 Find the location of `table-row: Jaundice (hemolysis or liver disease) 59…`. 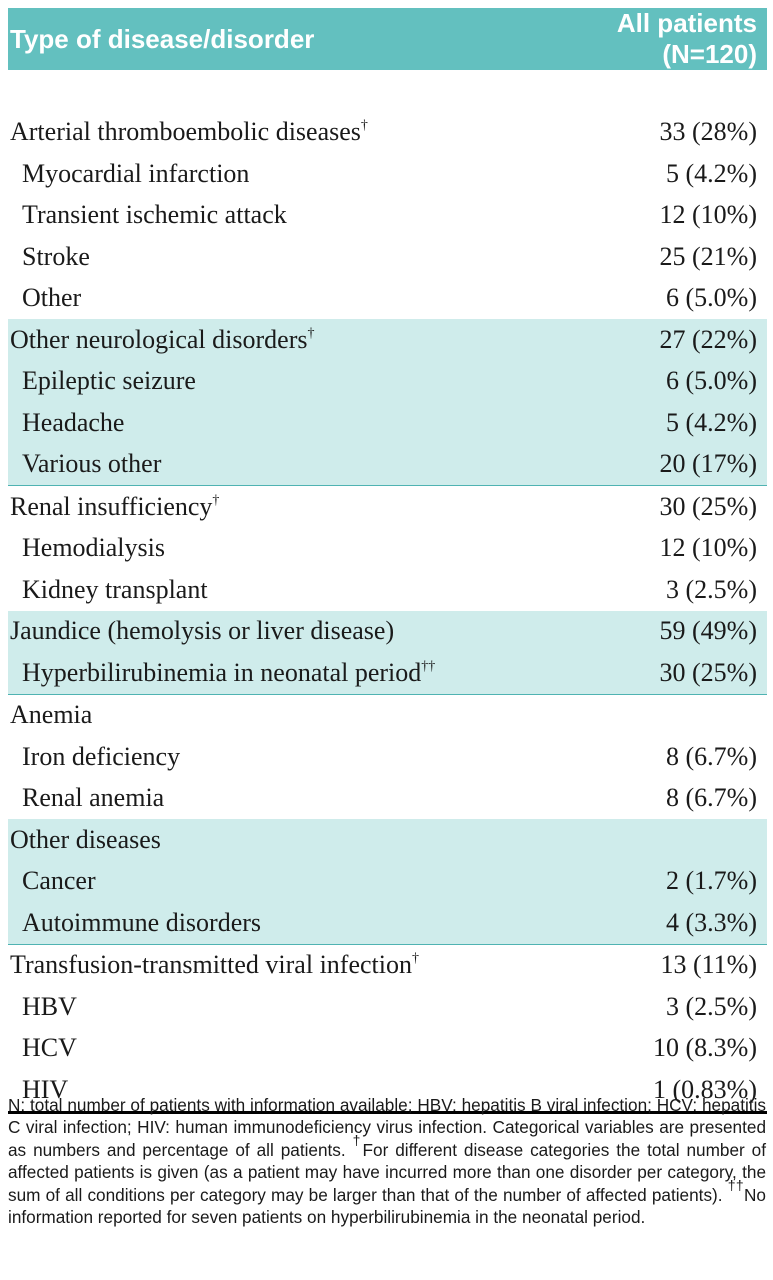

table-row: Jaundice (hemolysis or liver disease) 59… is located at coordinates (387, 631).